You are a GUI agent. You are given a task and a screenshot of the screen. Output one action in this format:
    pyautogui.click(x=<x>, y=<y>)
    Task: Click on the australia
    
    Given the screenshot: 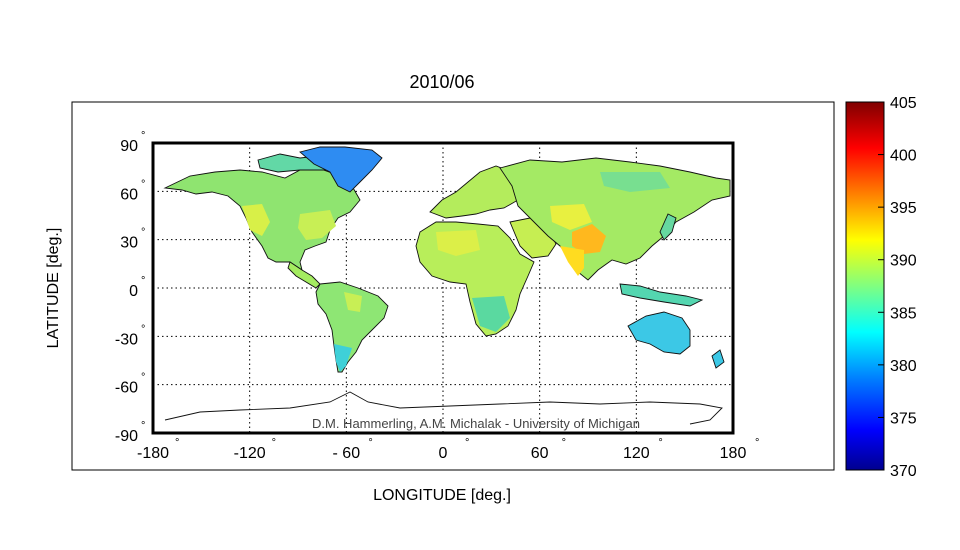 What is the action you would take?
    pyautogui.click(x=659, y=333)
    